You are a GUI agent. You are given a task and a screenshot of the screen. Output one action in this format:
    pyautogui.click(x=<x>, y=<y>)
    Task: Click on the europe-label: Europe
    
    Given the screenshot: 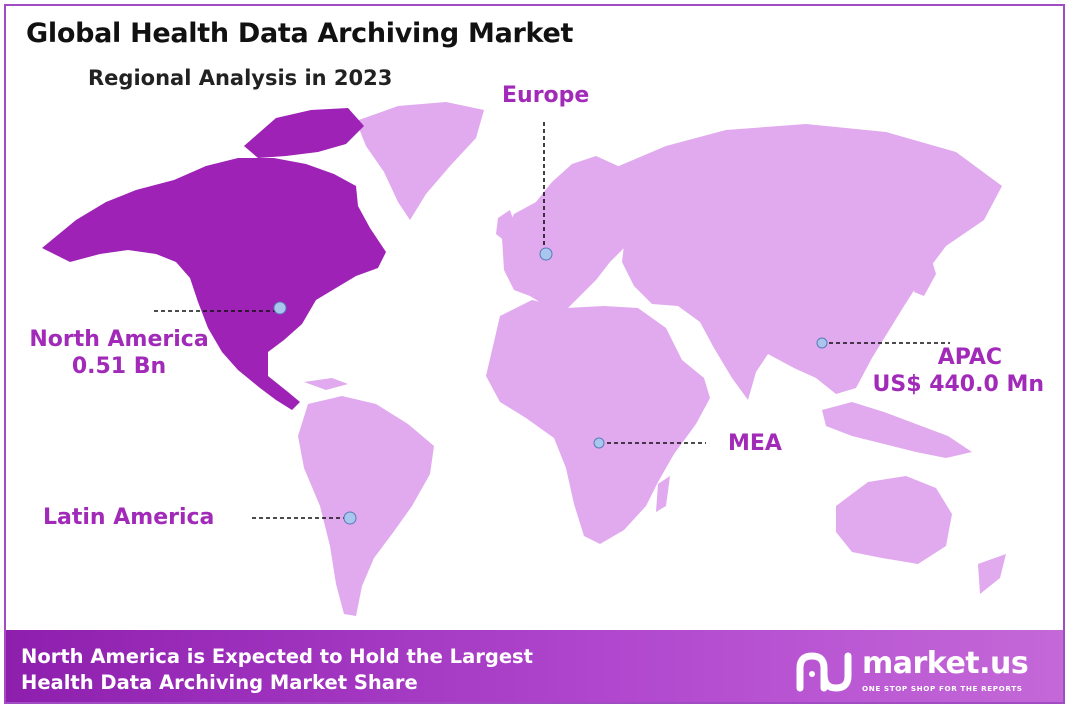 What is the action you would take?
    pyautogui.click(x=545, y=95)
    